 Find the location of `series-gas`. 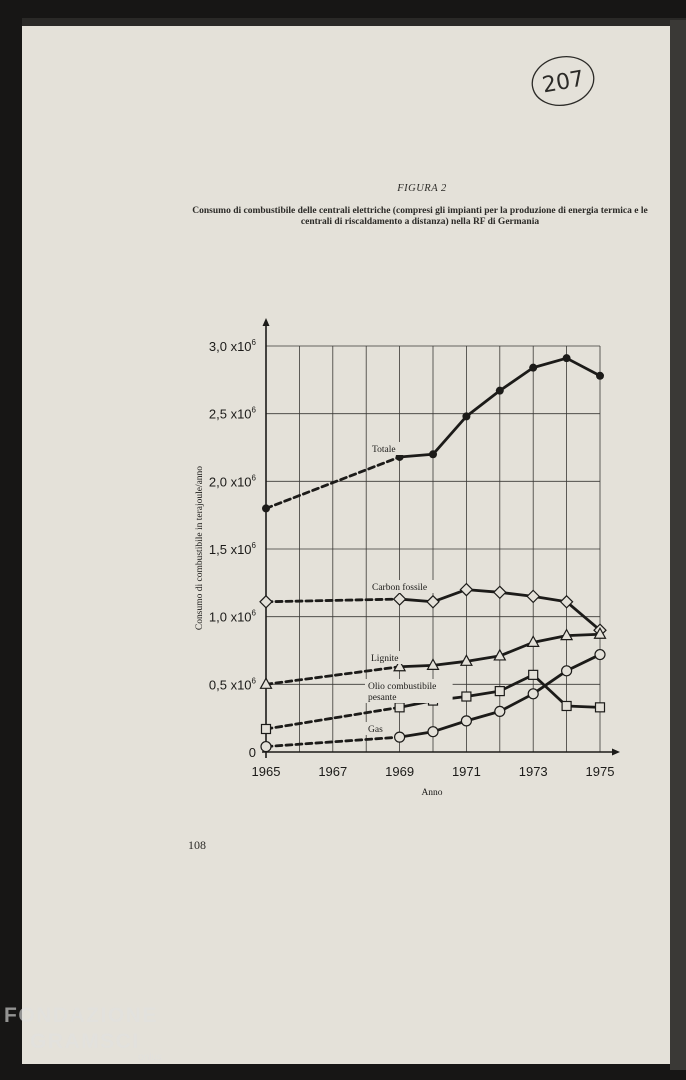

series-gas is located at coordinates (433, 700).